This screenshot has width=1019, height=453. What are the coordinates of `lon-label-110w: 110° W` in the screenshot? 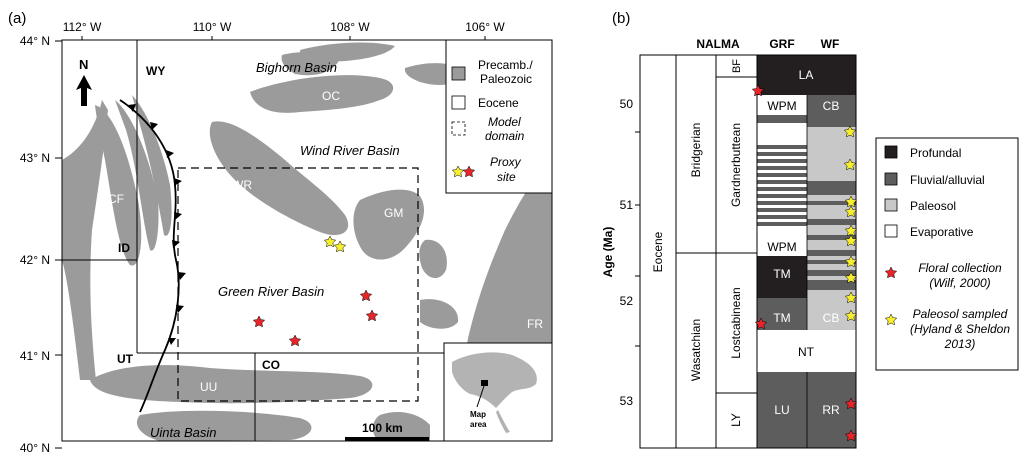 It's located at (212, 27).